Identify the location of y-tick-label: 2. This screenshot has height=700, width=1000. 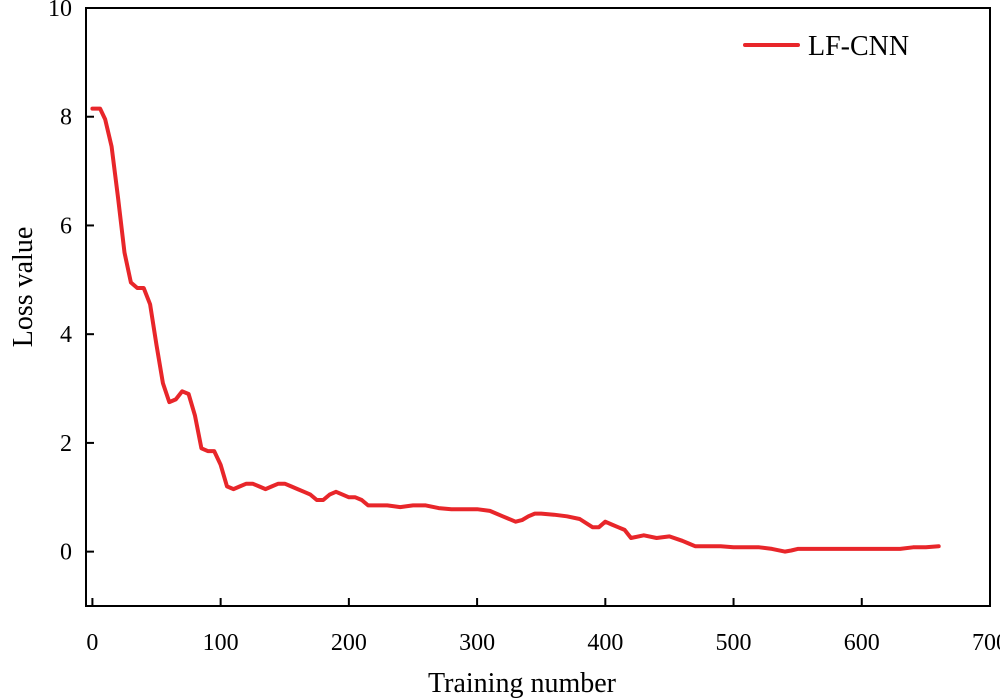
(66, 444).